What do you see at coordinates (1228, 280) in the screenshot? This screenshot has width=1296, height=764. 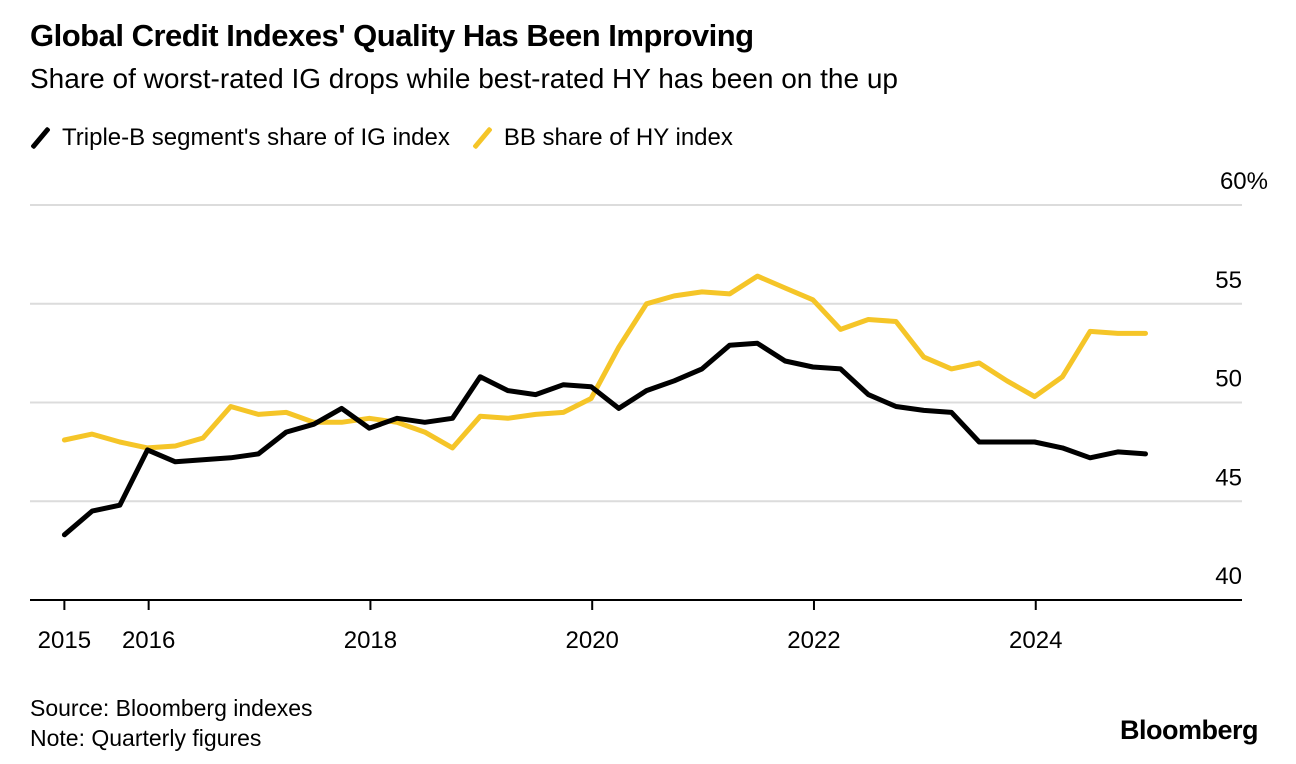 I see `y-tick-label-55: 55` at bounding box center [1228, 280].